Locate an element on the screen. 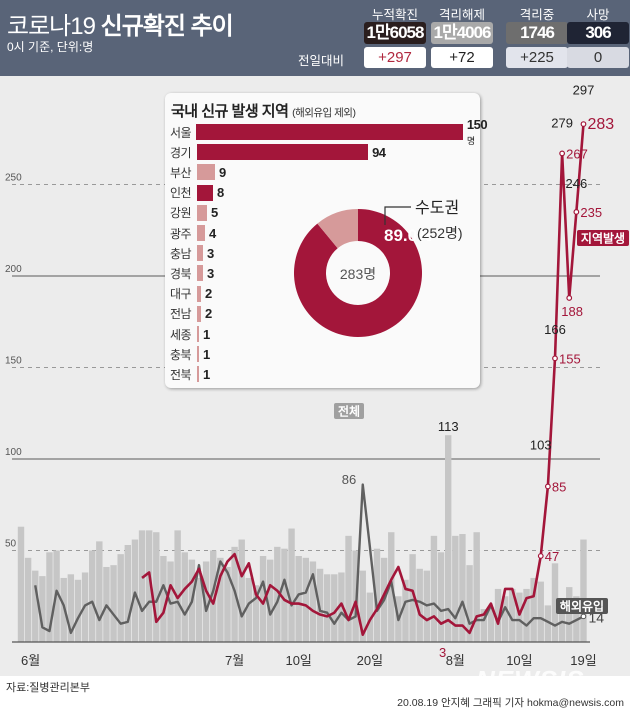 This screenshot has width=630, height=712. region-name: 전북 is located at coordinates (181, 374).